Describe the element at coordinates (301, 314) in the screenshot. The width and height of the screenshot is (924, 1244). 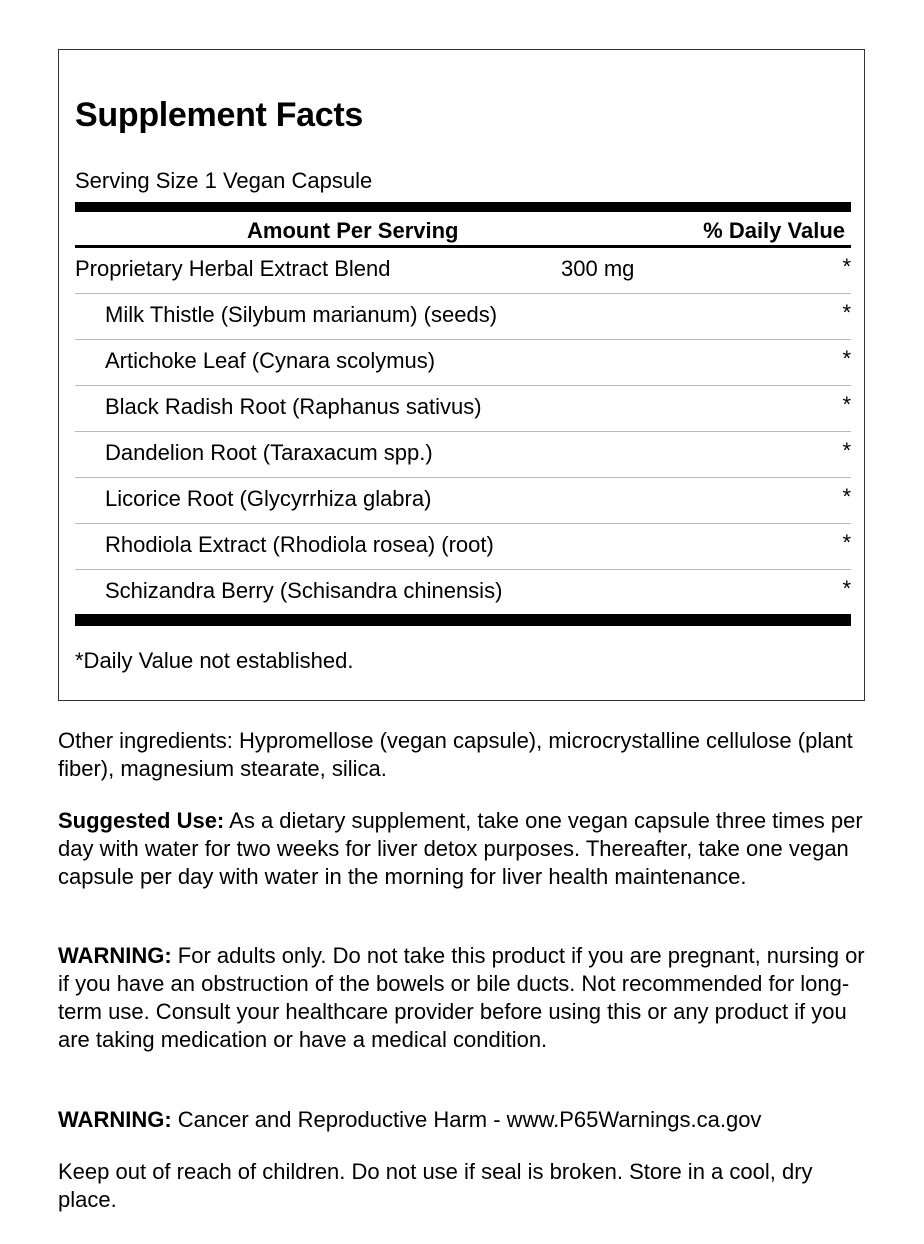
I see `ingredient-name: Milk Thistle (Silybum marianum) (seeds)` at that location.